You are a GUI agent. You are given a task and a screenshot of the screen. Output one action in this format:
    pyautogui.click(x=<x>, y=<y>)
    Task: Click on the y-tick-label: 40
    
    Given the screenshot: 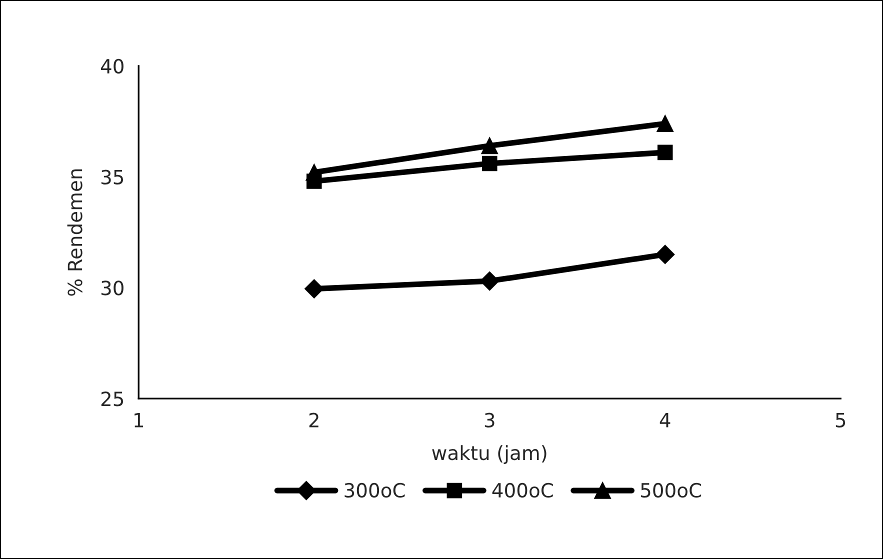 What is the action you would take?
    pyautogui.click(x=112, y=66)
    